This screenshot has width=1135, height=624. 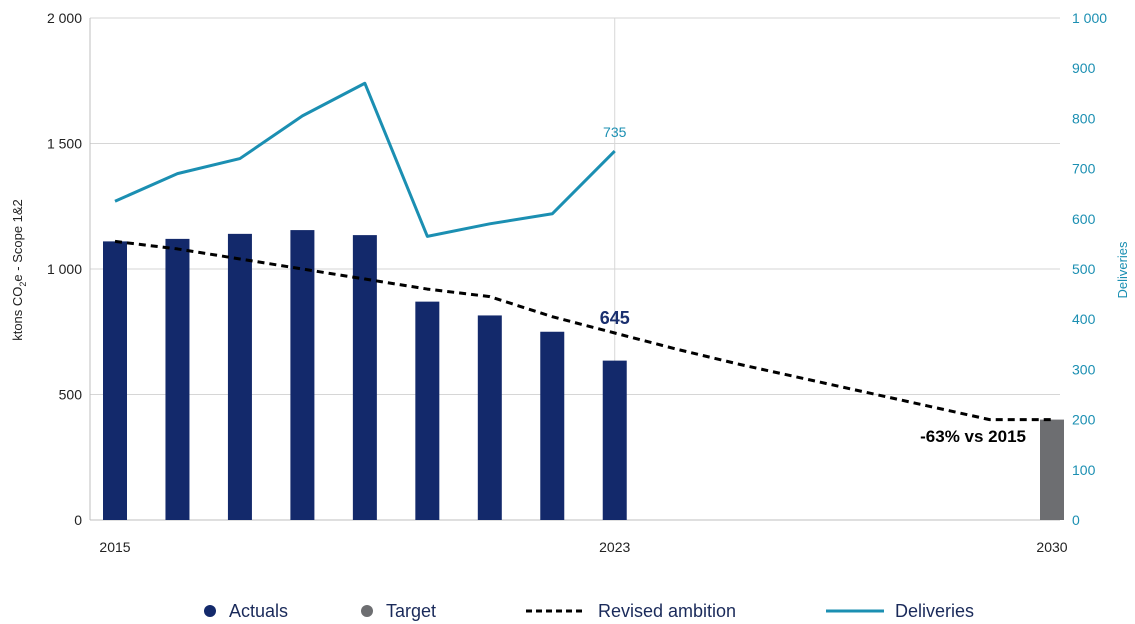 I want to click on y-tick-label: 500, so click(x=71, y=395).